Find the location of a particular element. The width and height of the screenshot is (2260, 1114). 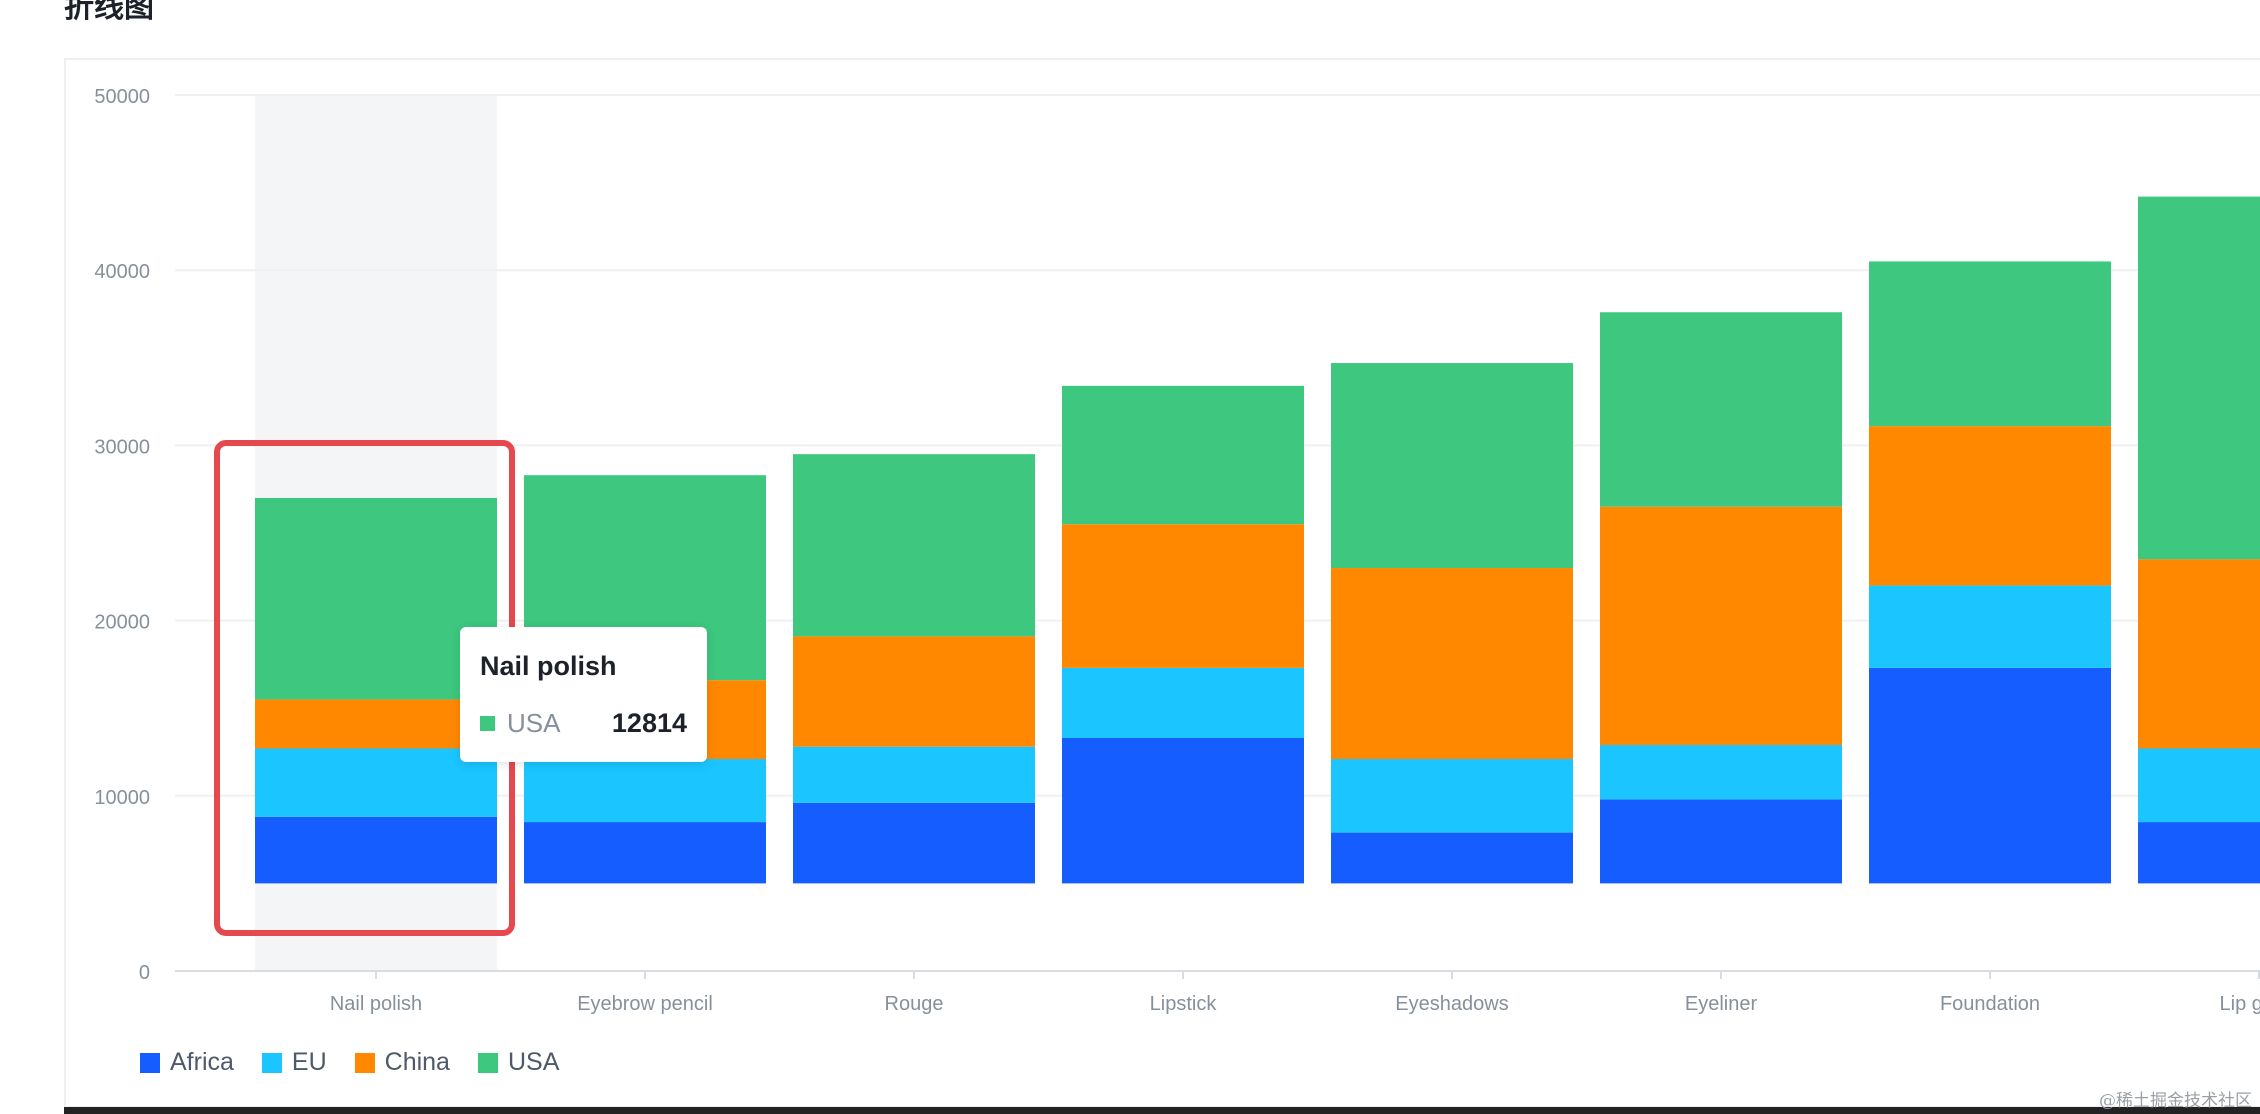

section-title: 折线图 is located at coordinates (109, 12).